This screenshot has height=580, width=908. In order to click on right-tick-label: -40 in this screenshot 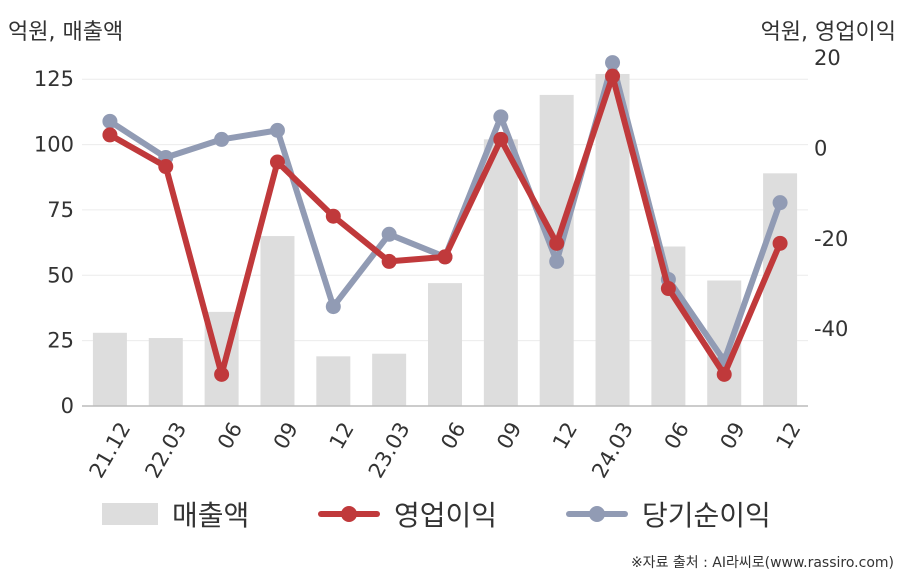, I will do `click(831, 329)`.